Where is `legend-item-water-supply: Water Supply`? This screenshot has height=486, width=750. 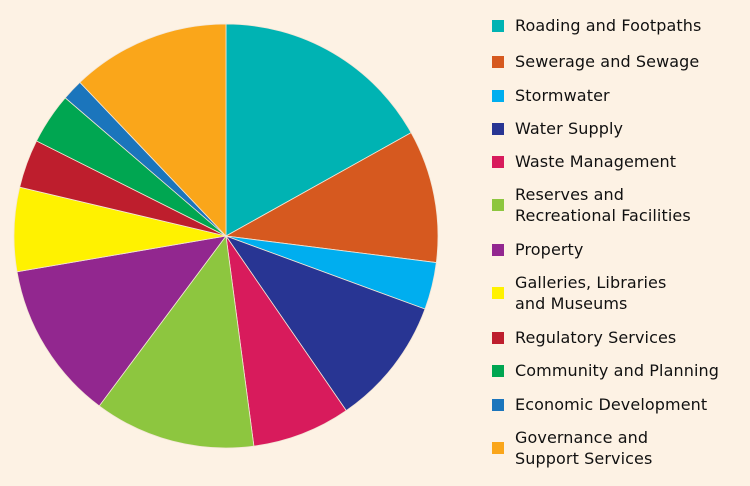 legend-item-water-supply: Water Supply is located at coordinates (557, 128).